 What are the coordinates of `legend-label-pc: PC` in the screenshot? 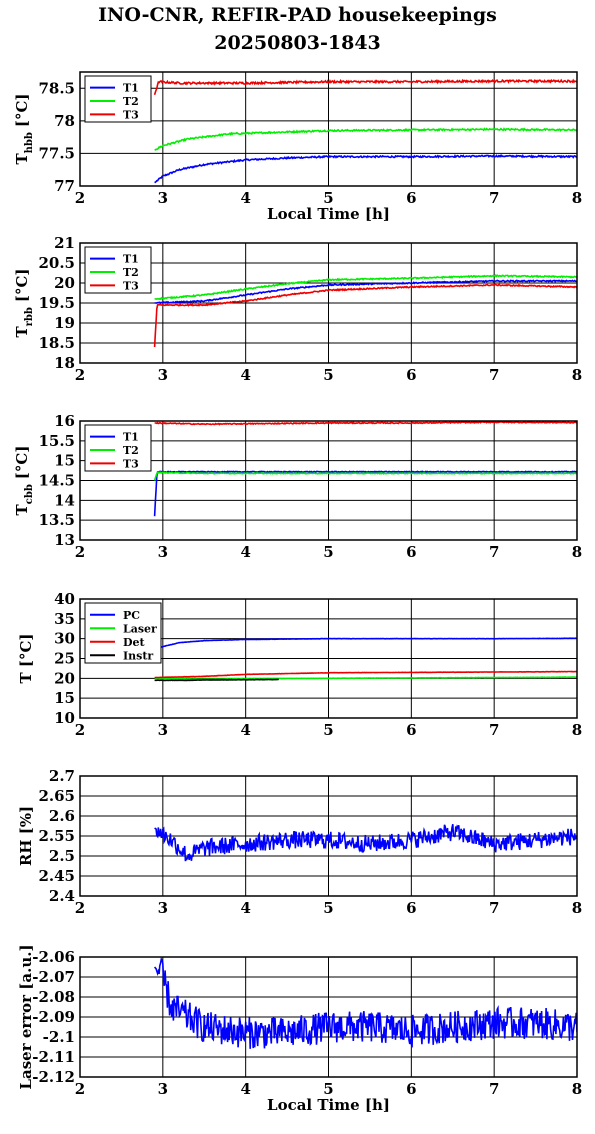 It's located at (131, 615).